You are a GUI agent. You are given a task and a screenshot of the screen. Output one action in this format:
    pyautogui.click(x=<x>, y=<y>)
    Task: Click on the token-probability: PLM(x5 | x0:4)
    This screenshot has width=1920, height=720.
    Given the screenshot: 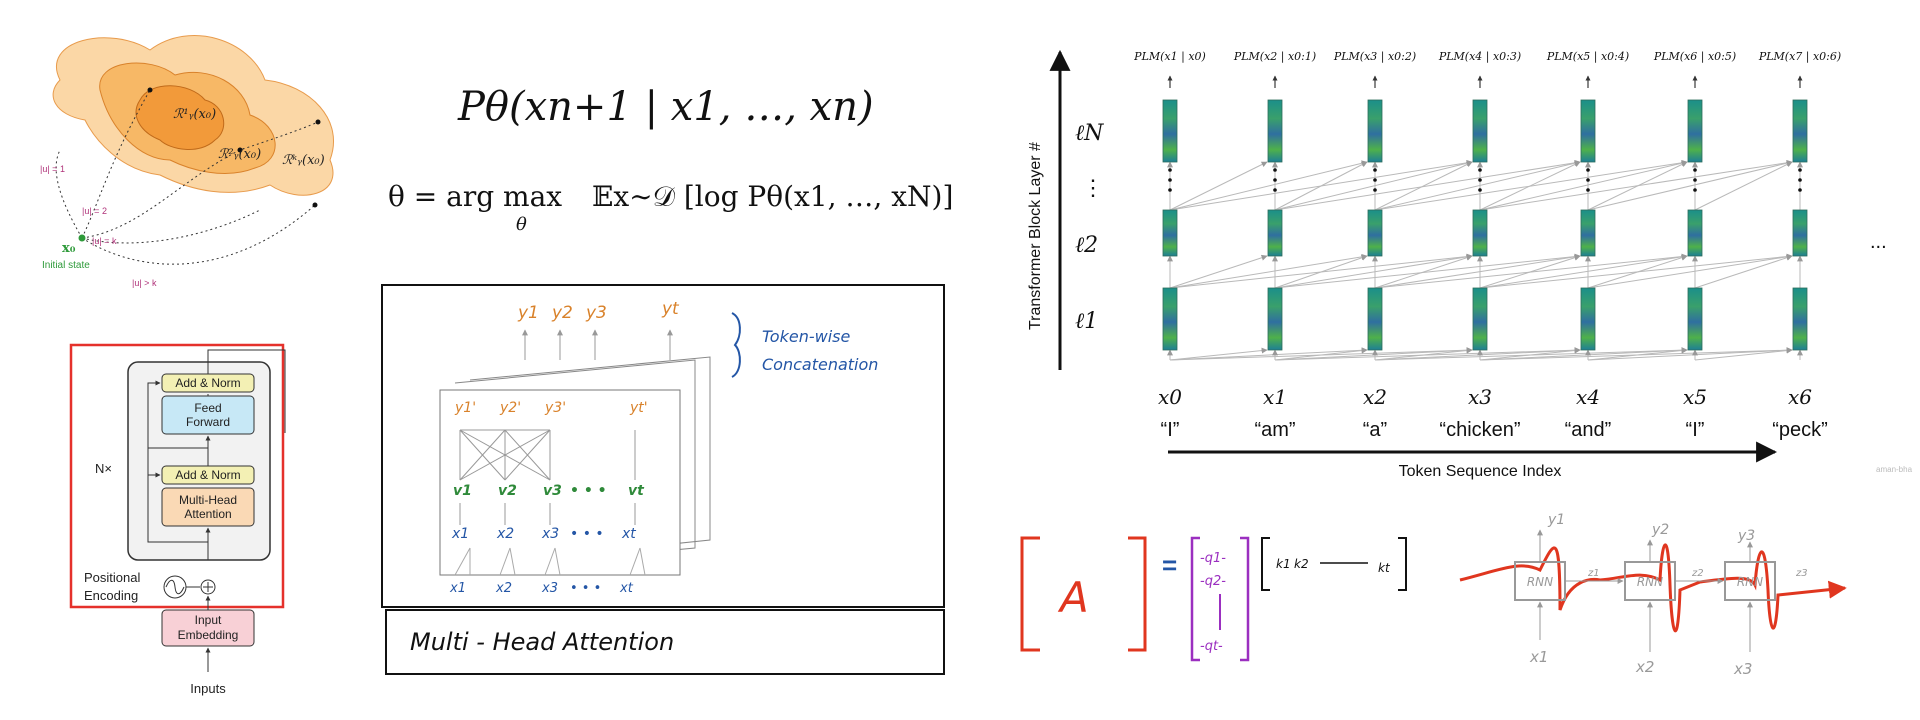 What is the action you would take?
    pyautogui.click(x=1587, y=57)
    